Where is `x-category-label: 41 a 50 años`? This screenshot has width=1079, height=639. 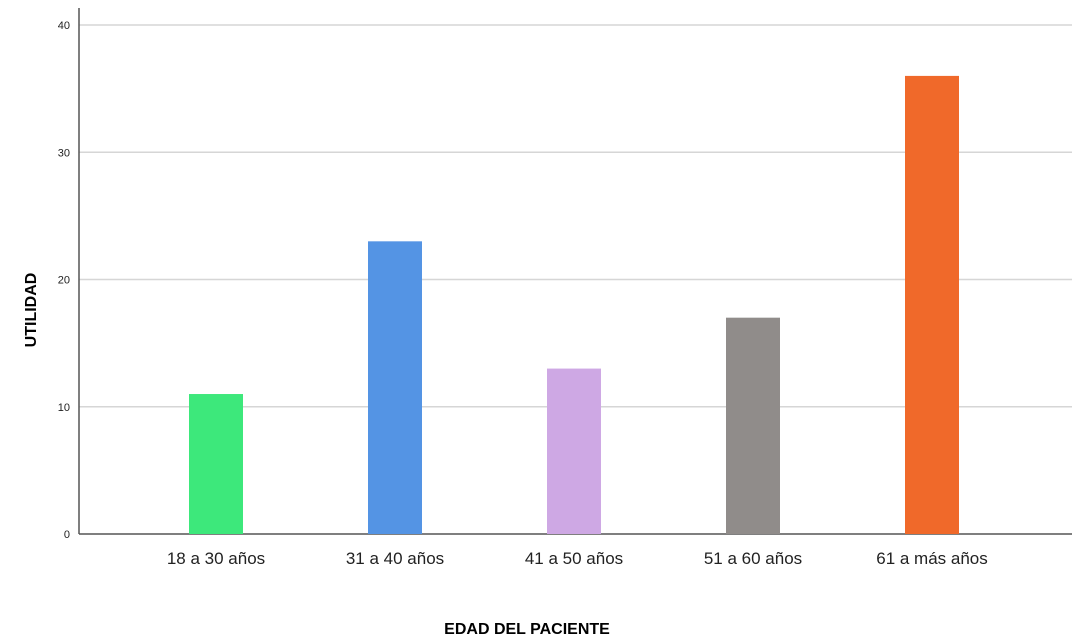
x-category-label: 41 a 50 años is located at coordinates (574, 558).